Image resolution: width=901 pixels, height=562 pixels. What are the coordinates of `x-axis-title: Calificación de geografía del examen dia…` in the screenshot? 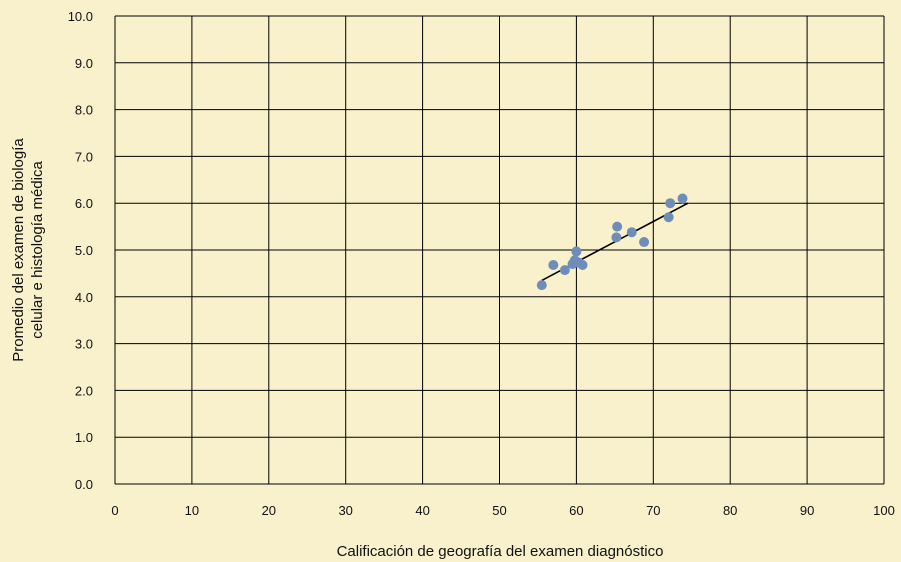 It's located at (500, 551).